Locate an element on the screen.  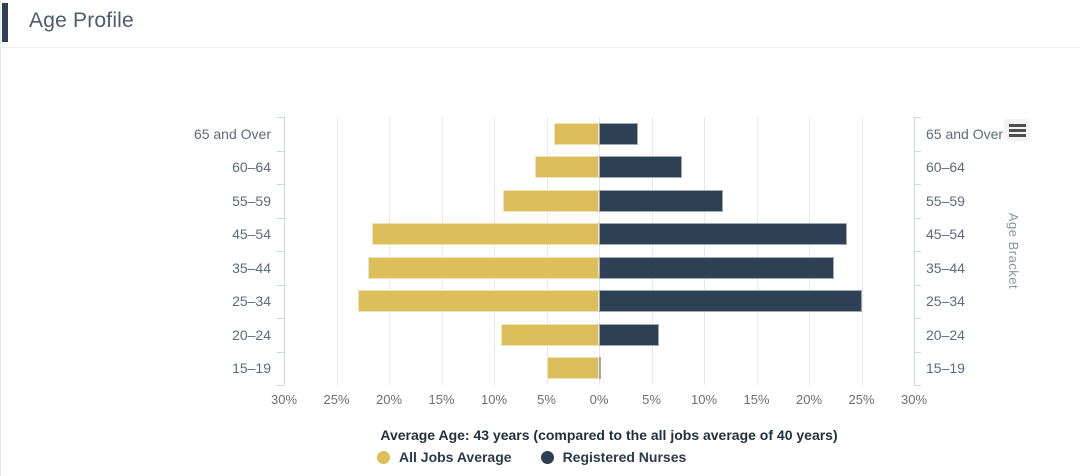
legend-item-all-jobs-average: All Jobs Average is located at coordinates (444, 457).